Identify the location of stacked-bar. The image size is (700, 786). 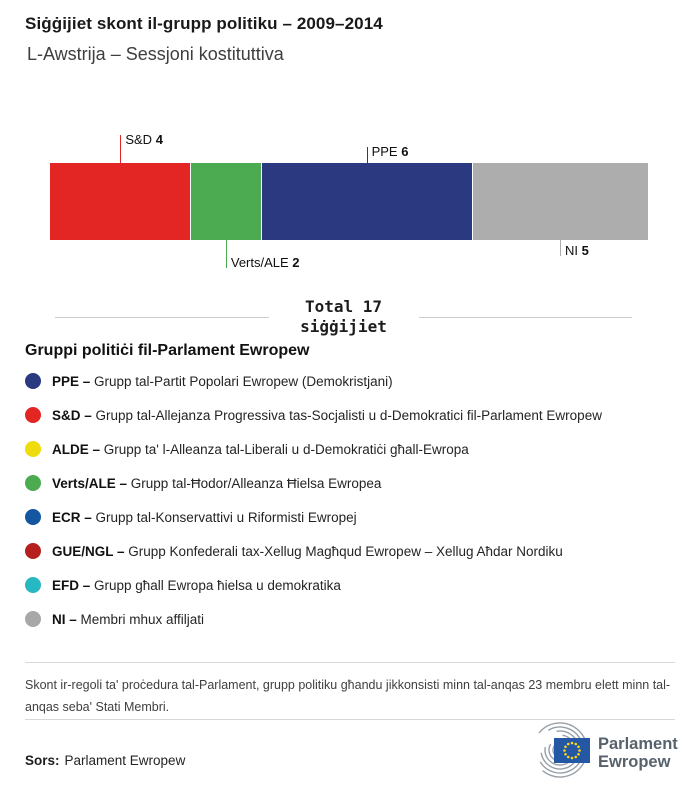
(349, 201).